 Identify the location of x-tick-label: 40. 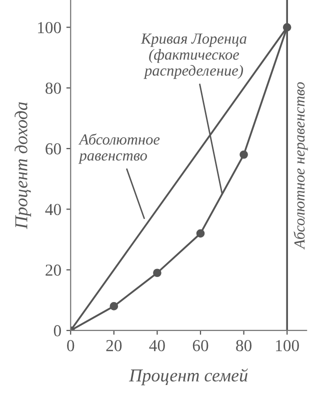
(157, 346).